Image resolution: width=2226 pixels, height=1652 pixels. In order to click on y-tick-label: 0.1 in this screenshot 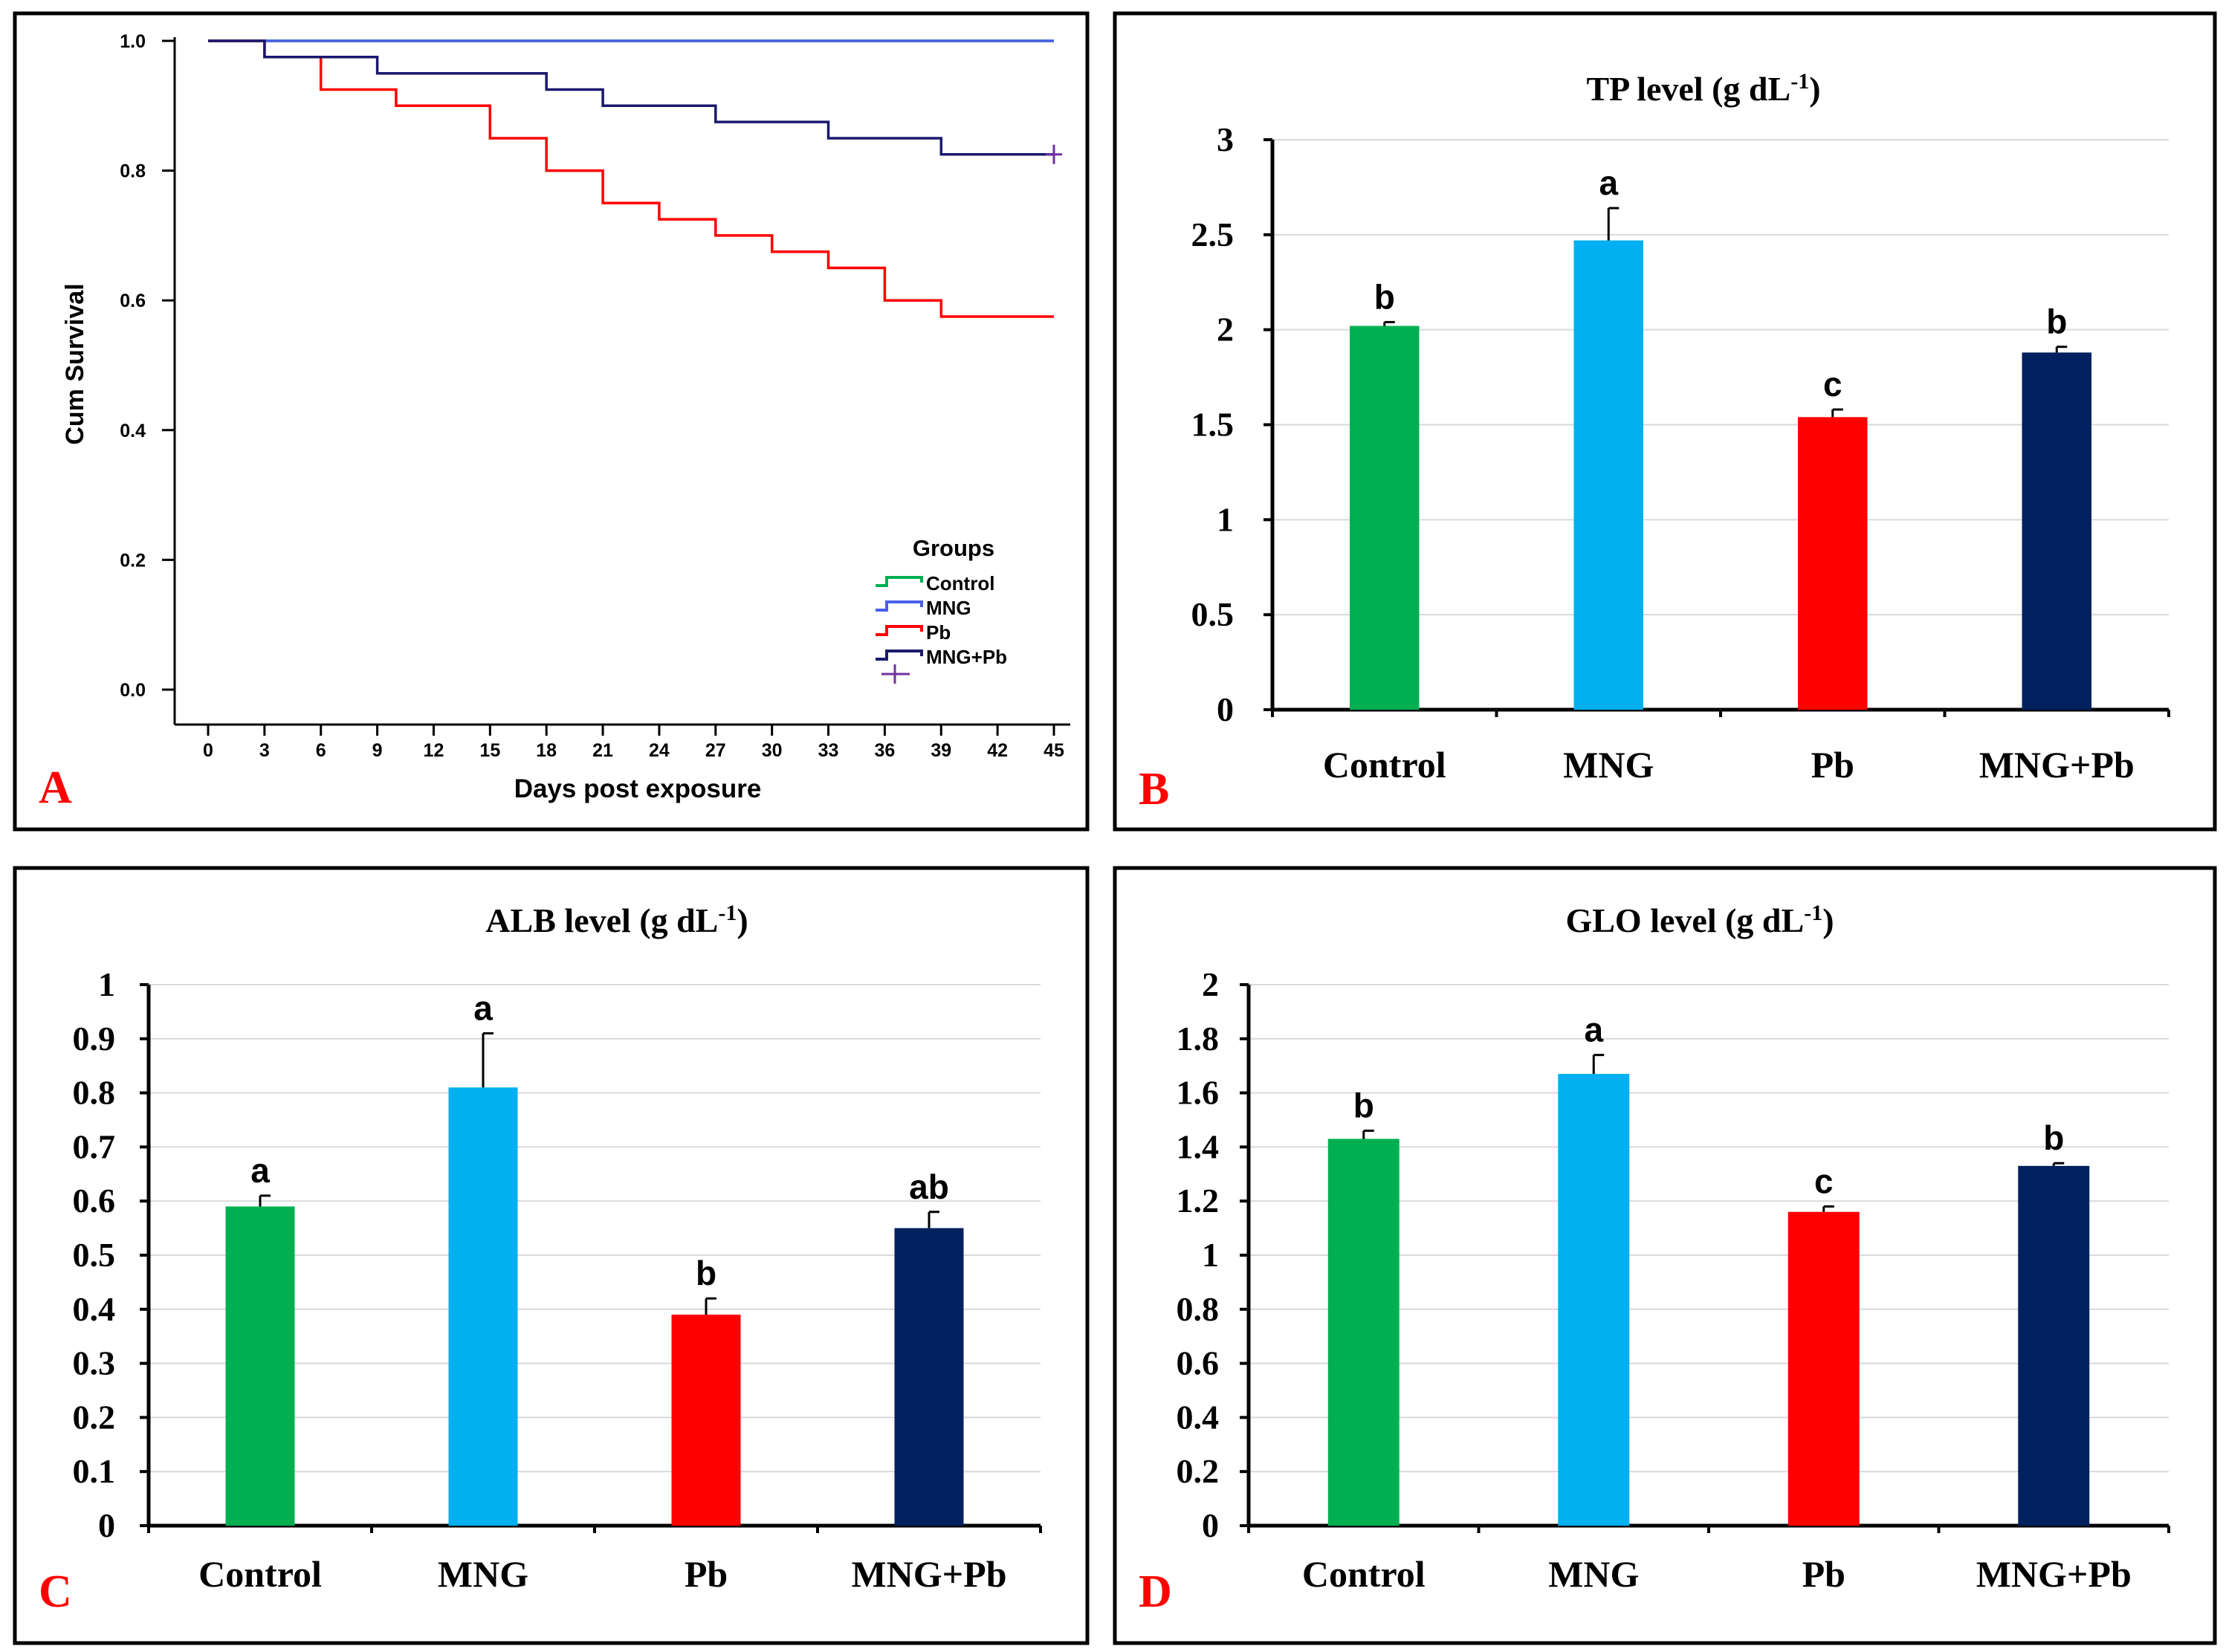, I will do `click(94, 1471)`.